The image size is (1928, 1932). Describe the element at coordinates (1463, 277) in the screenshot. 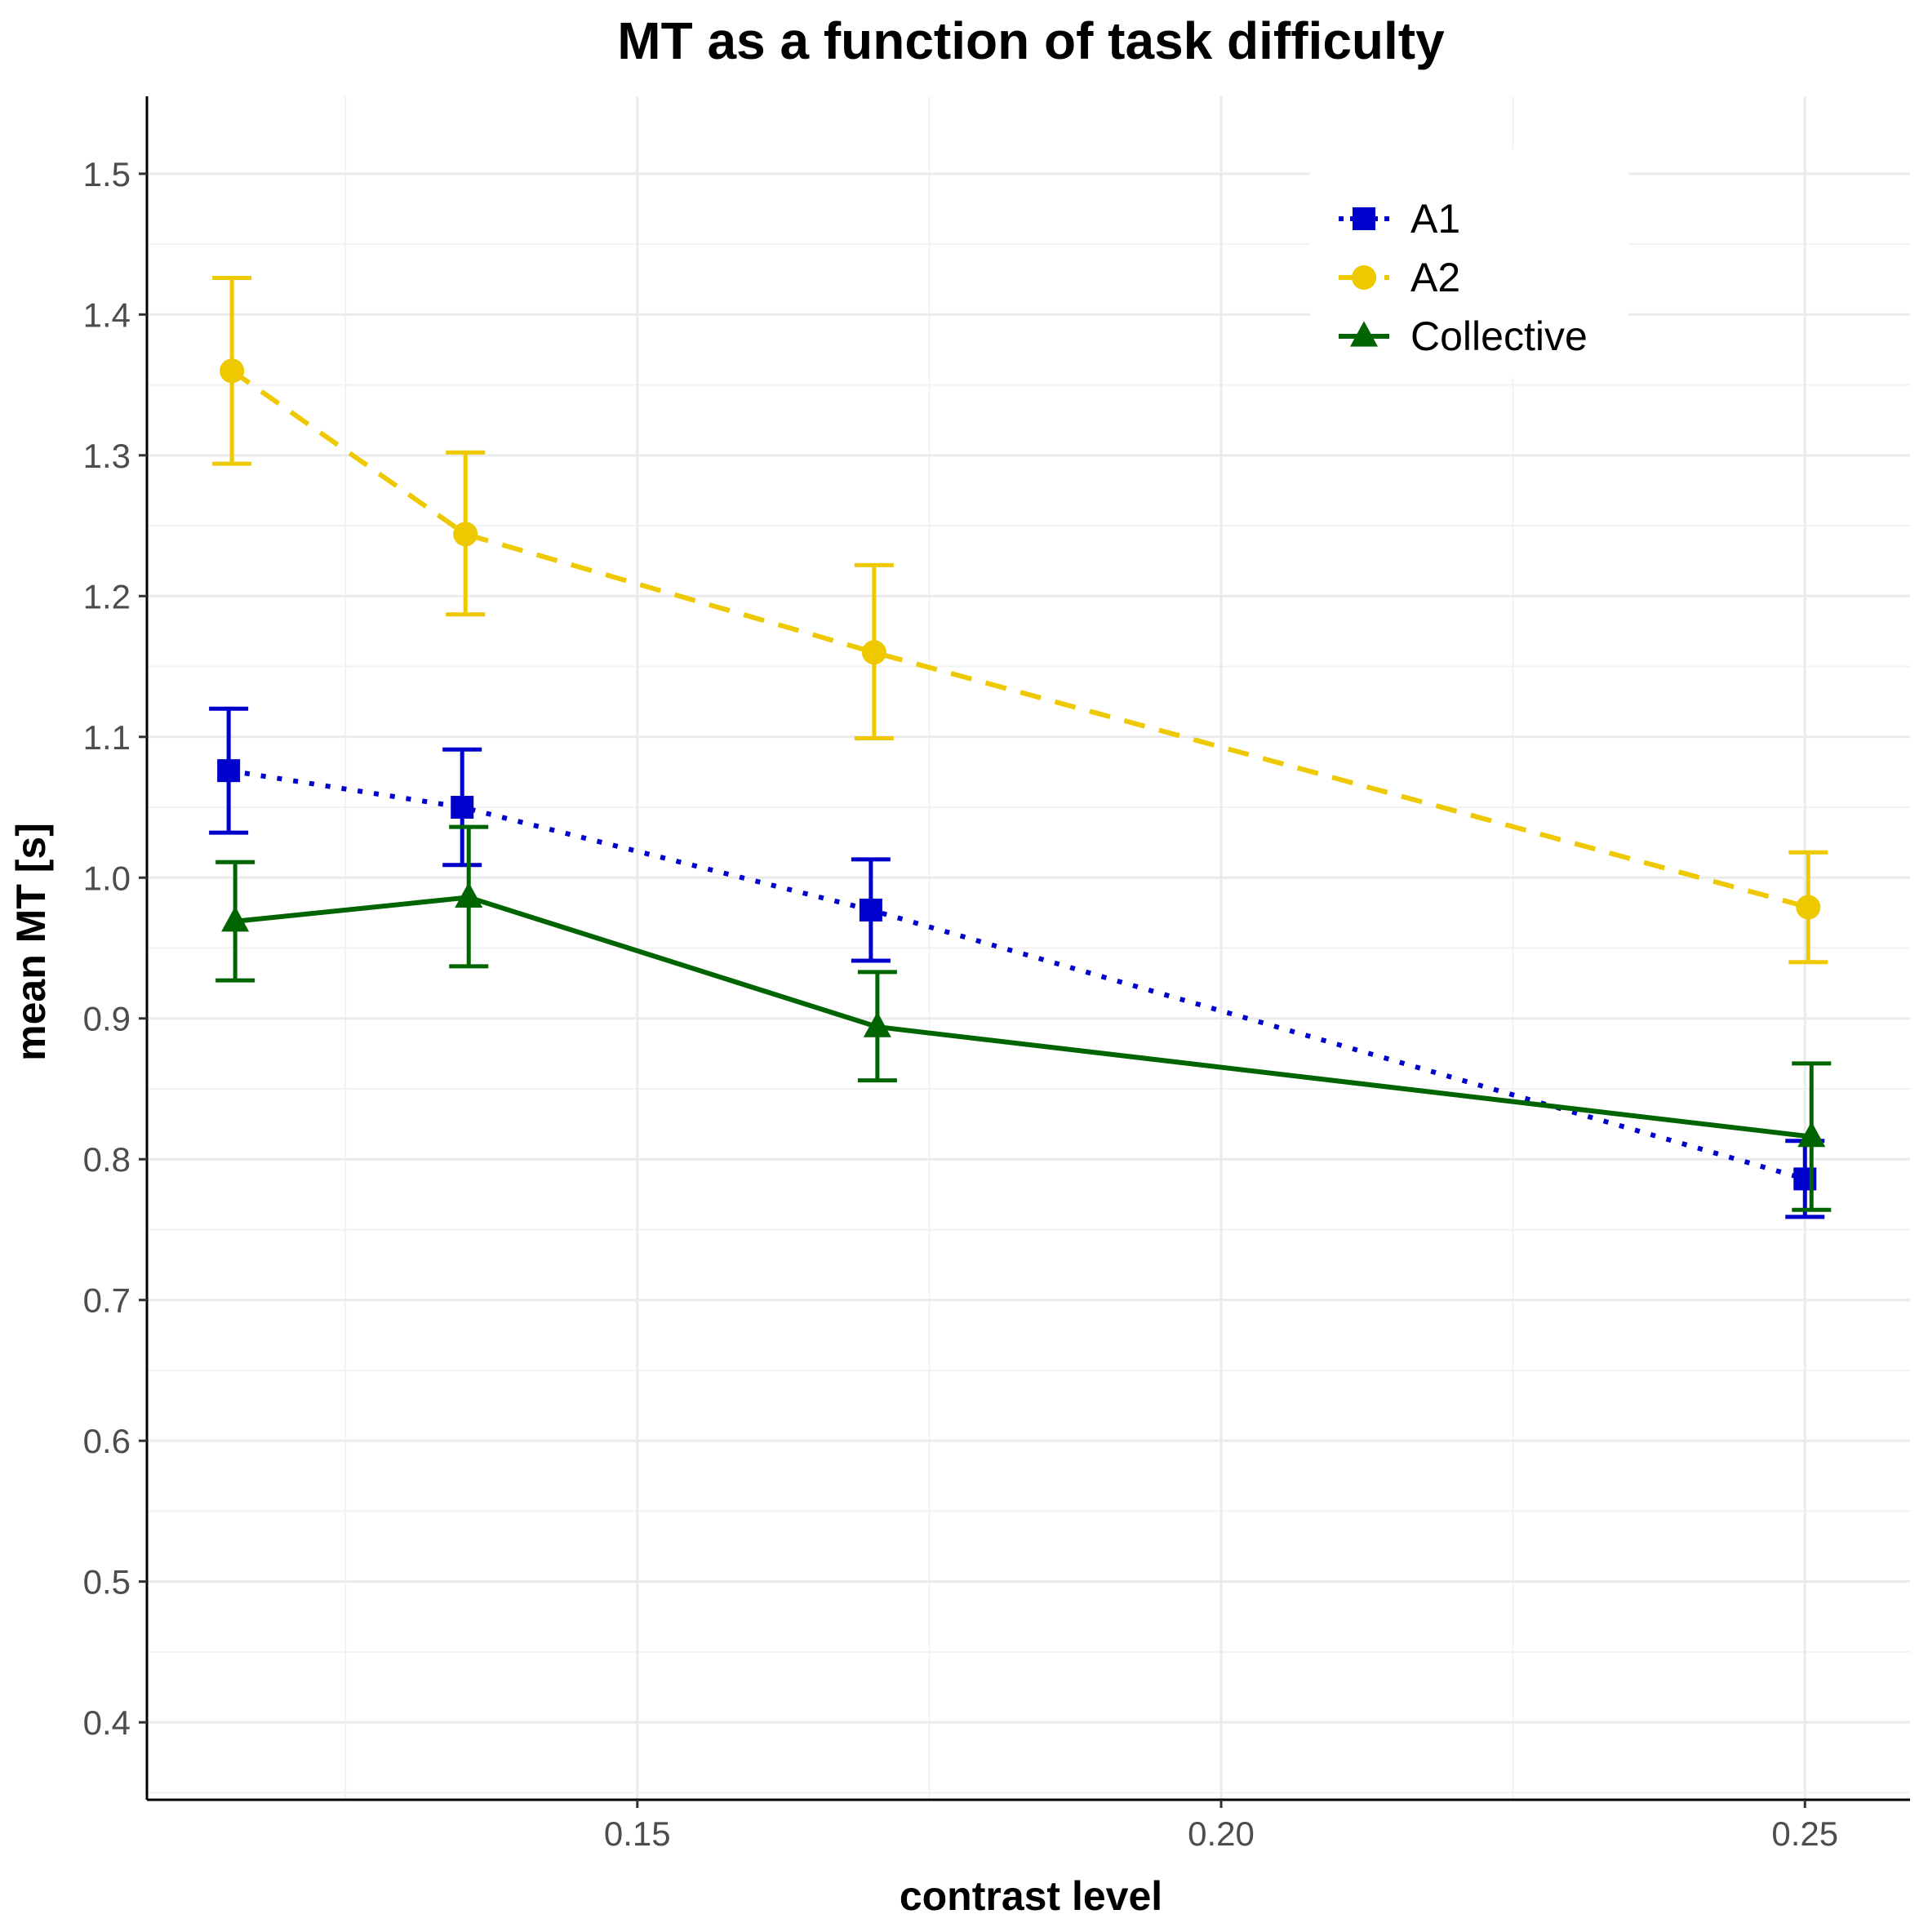

I see `legend-entries: A1 A2 Collective` at that location.